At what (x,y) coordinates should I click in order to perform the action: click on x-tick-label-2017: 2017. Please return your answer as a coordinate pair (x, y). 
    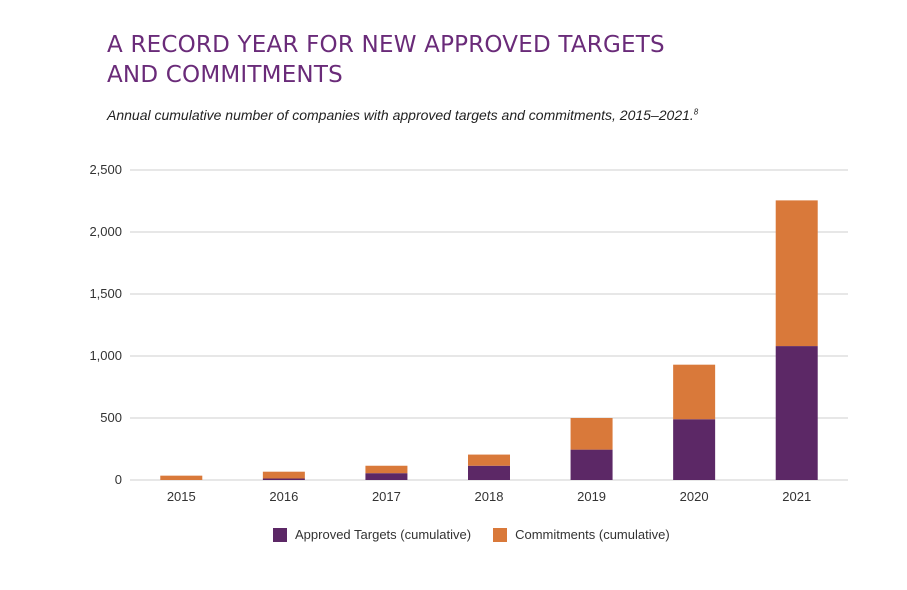
    Looking at the image, I should click on (386, 496).